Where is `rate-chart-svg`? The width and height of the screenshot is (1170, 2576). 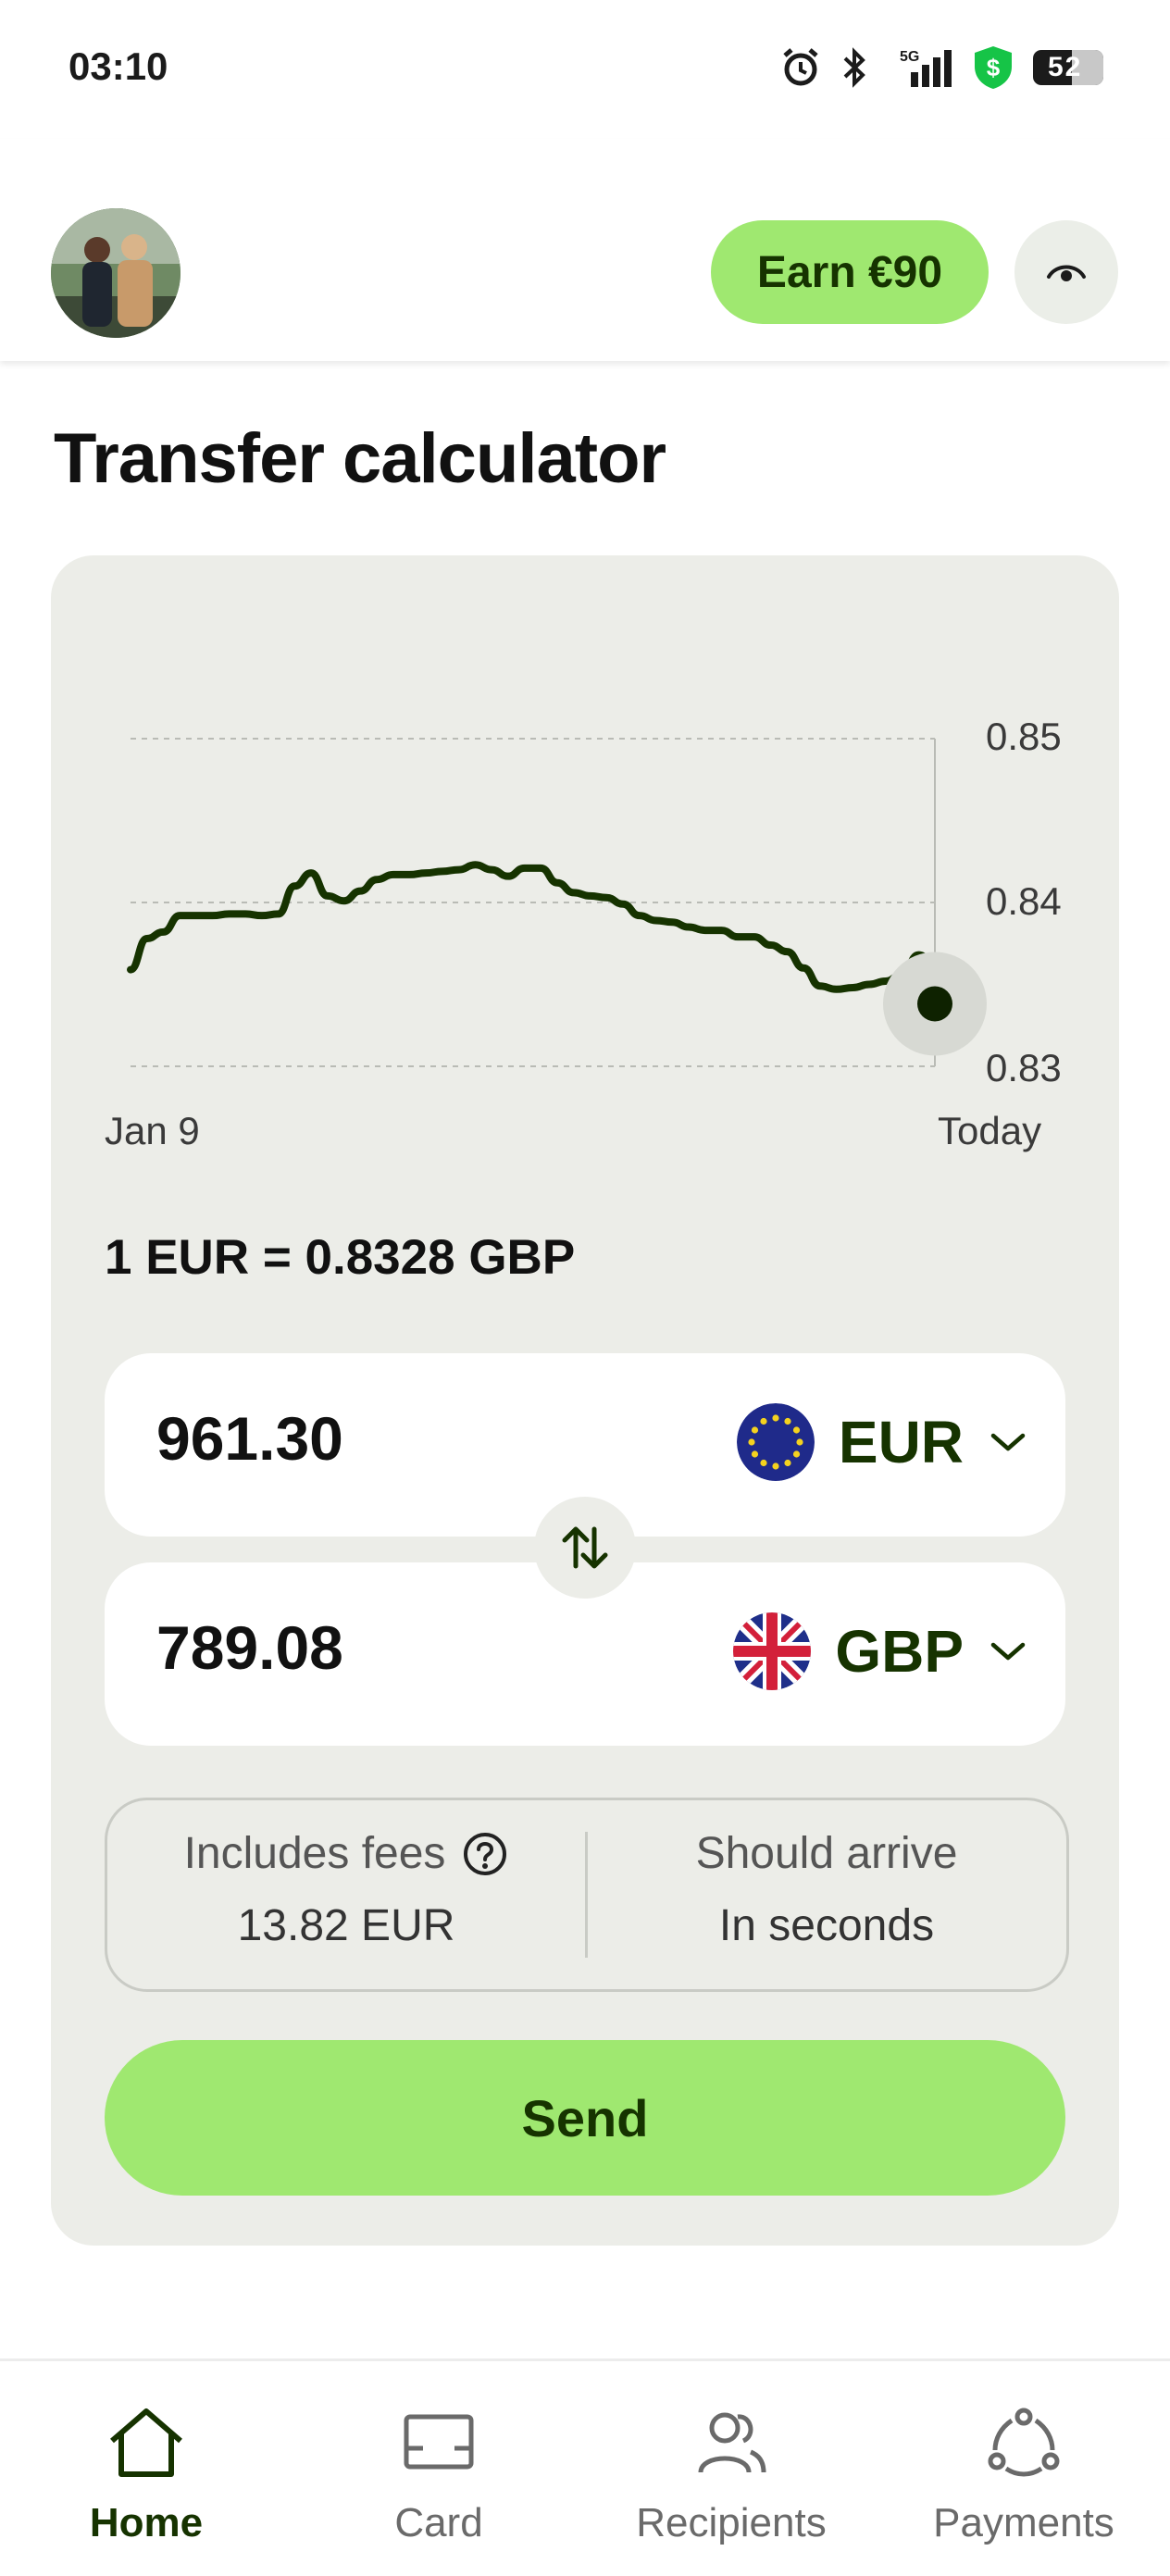 rate-chart-svg is located at coordinates (557, 902).